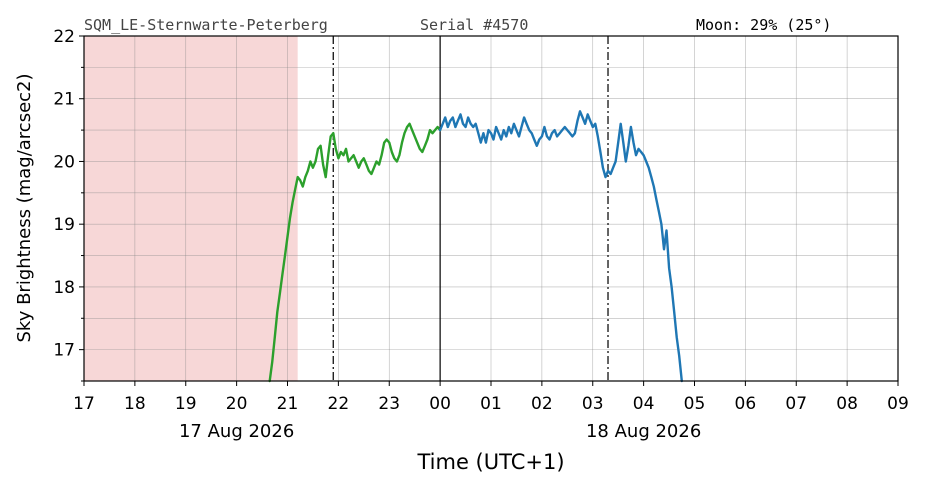 The height and width of the screenshot is (488, 926). Describe the element at coordinates (237, 404) in the screenshot. I see `x-tick-label: 20` at that location.